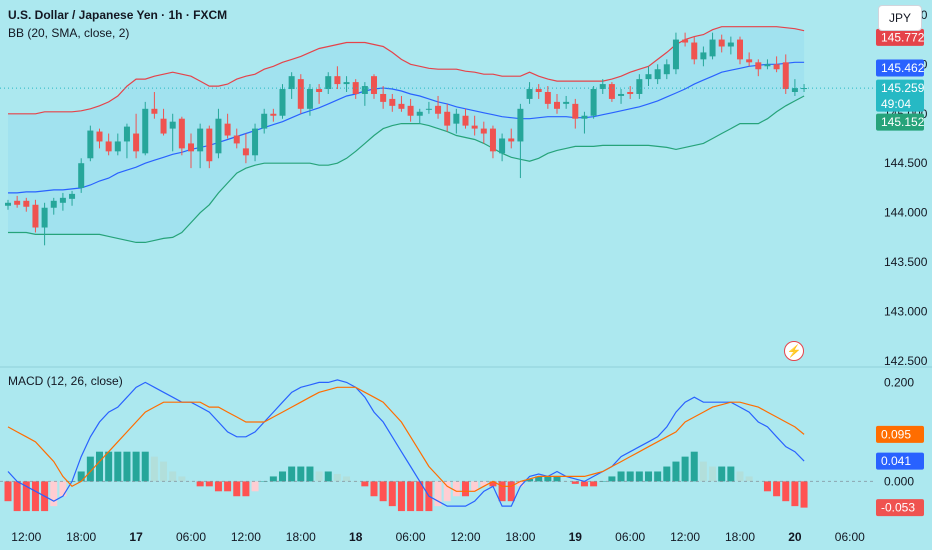  What do you see at coordinates (136, 537) in the screenshot?
I see `time-axis-tick-label: 17` at bounding box center [136, 537].